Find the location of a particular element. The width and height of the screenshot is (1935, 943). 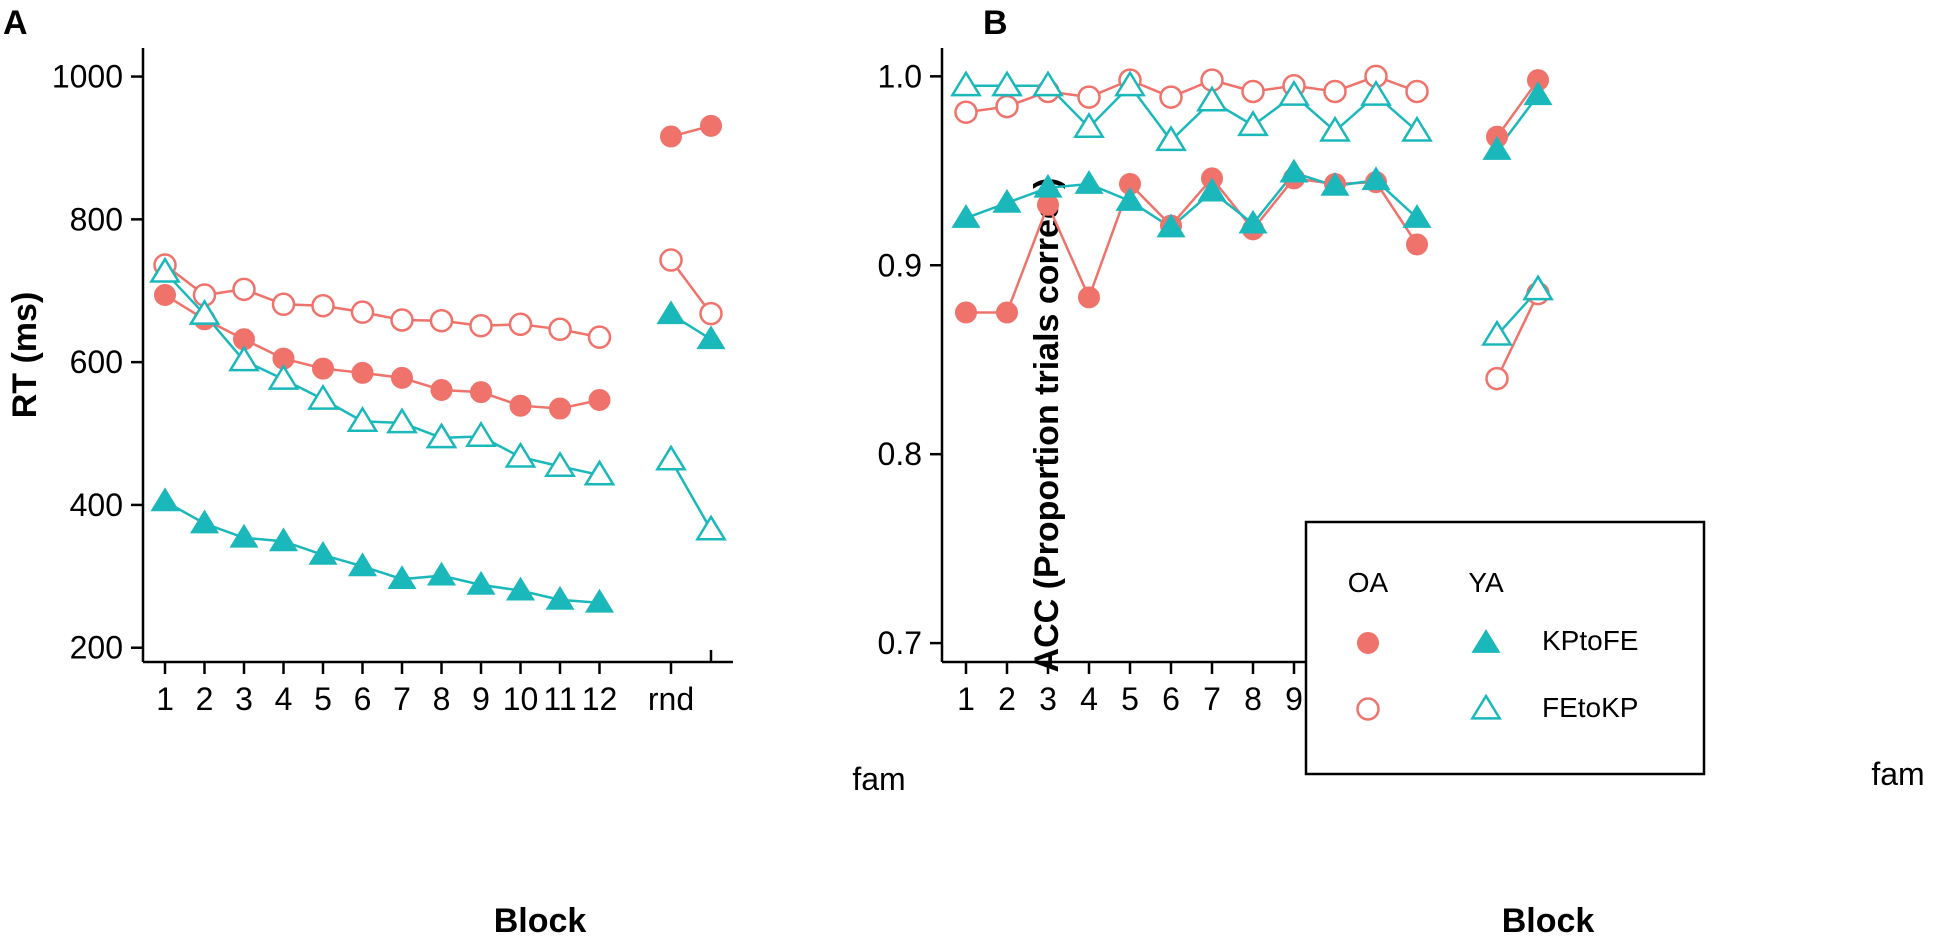

y-axis-title-a: RT (ms) is located at coordinates (25, 355).